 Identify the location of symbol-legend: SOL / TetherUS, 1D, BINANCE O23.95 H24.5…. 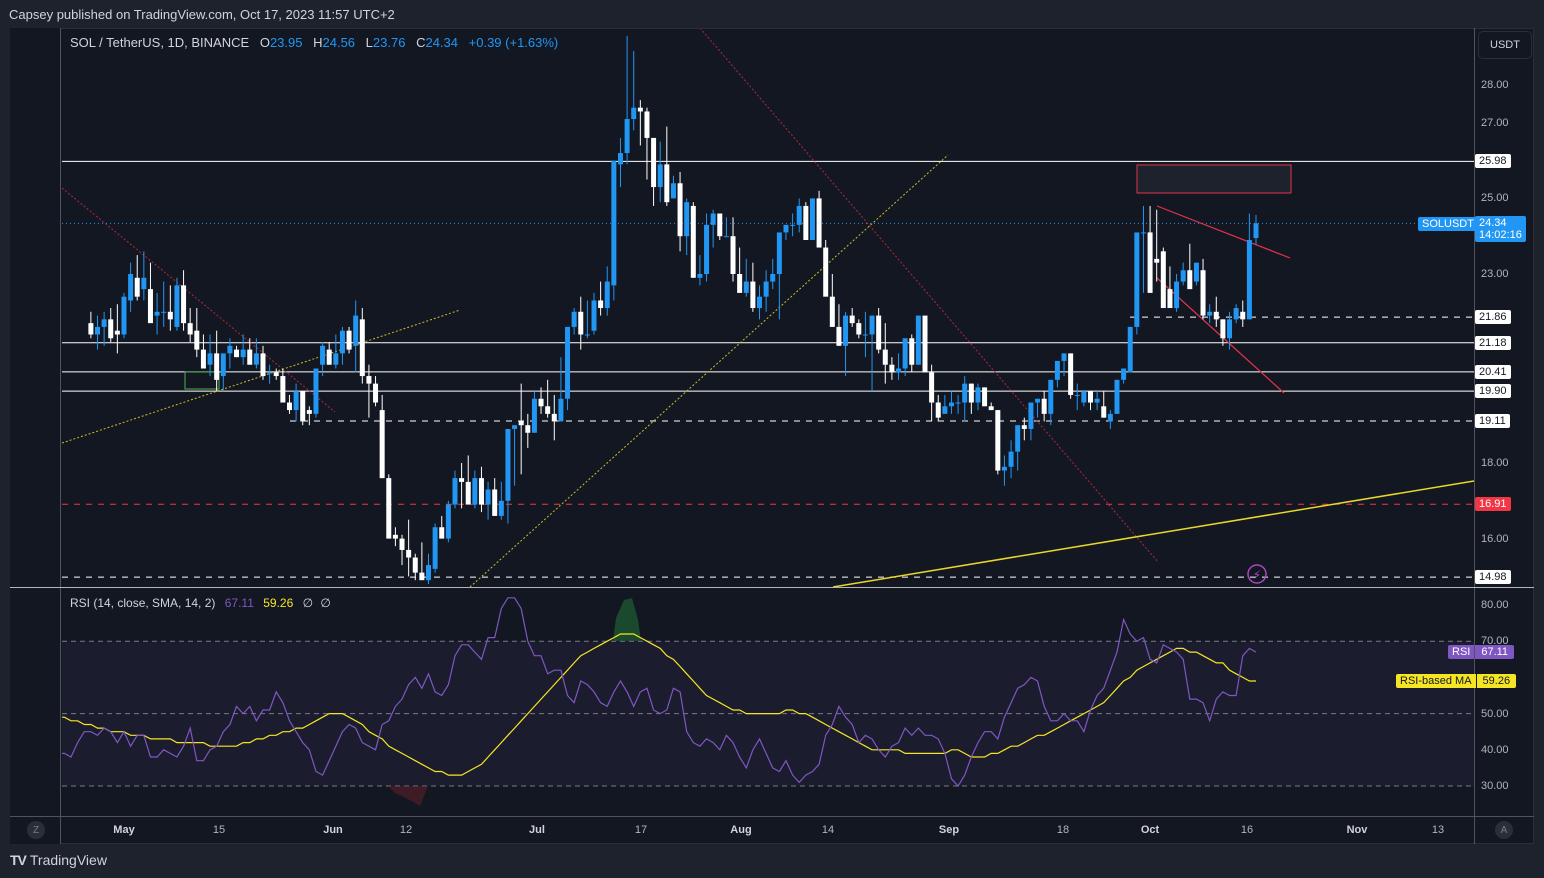
(314, 42).